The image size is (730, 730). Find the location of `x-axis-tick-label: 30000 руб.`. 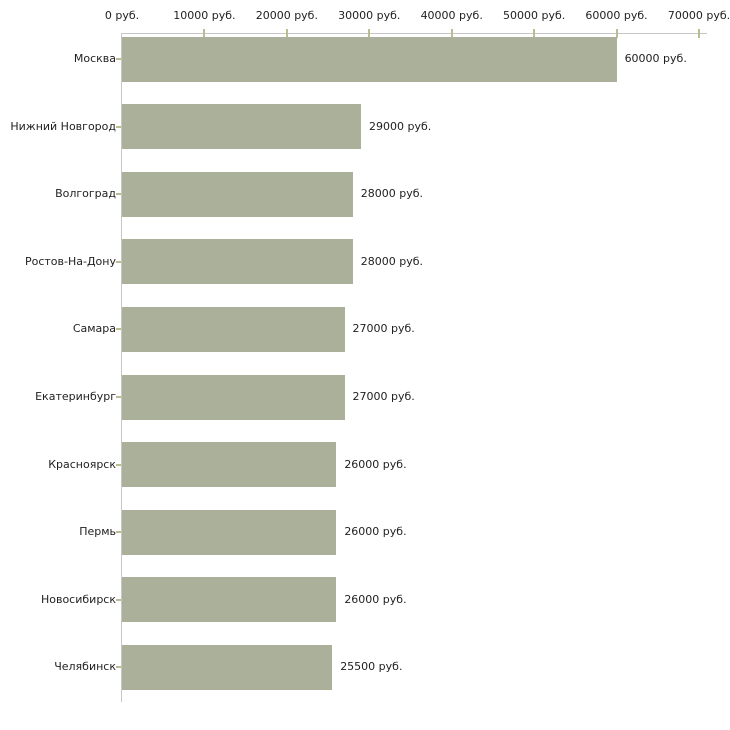

x-axis-tick-label: 30000 руб. is located at coordinates (369, 15).